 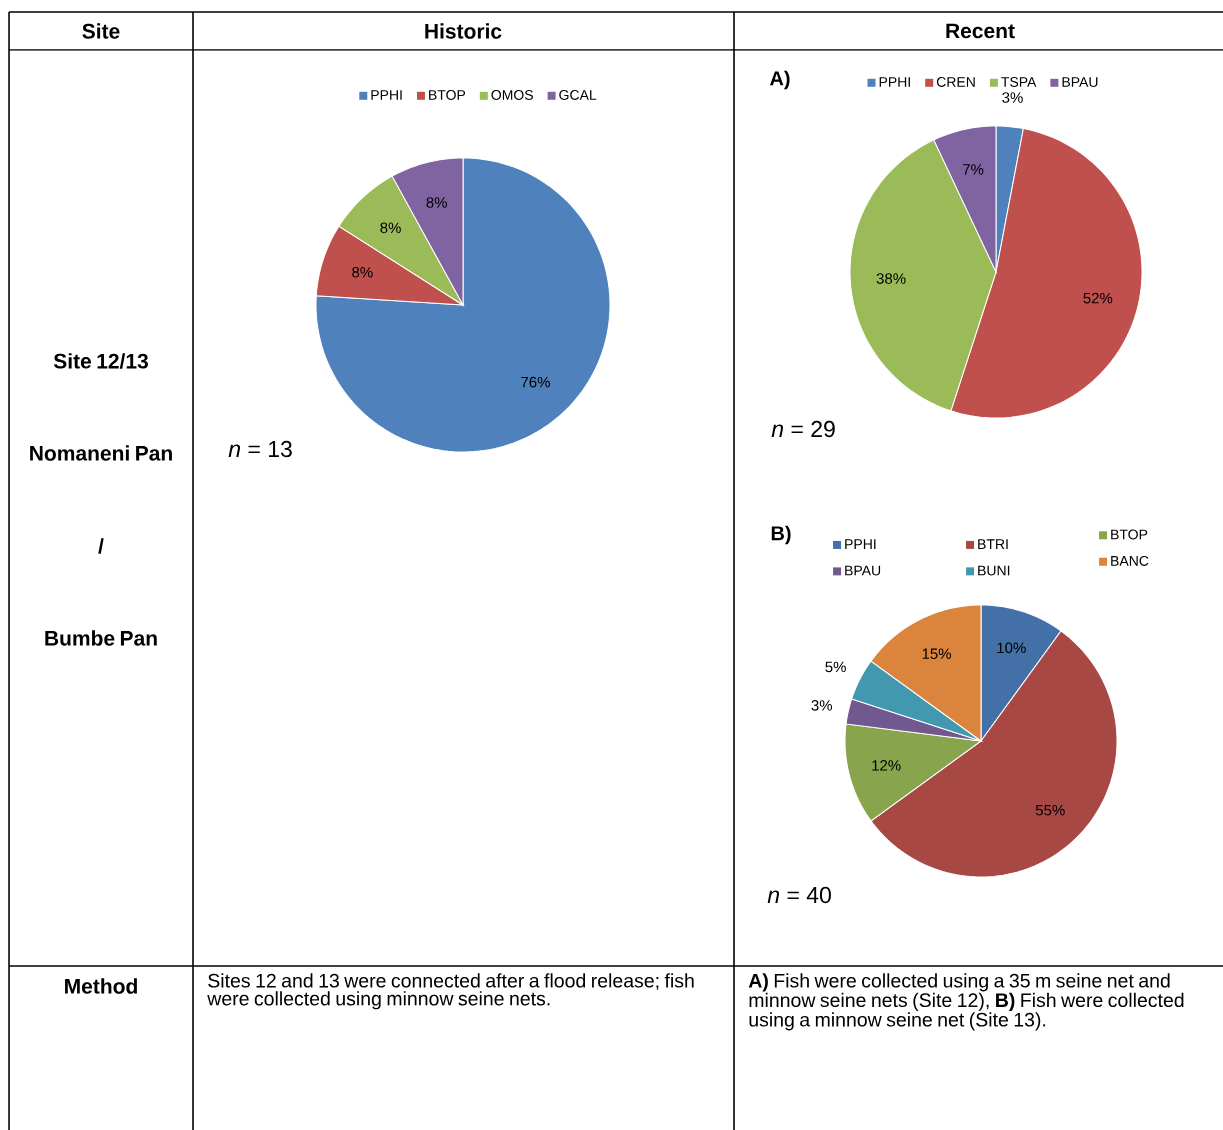 I want to click on data-label: 55%, so click(x=1050, y=810).